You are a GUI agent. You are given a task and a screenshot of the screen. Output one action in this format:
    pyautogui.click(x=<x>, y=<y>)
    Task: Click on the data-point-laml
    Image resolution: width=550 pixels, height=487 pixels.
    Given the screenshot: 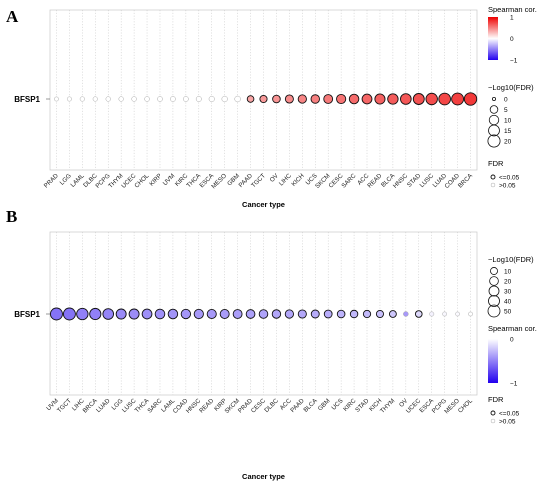 What is the action you would take?
    pyautogui.click(x=82, y=99)
    